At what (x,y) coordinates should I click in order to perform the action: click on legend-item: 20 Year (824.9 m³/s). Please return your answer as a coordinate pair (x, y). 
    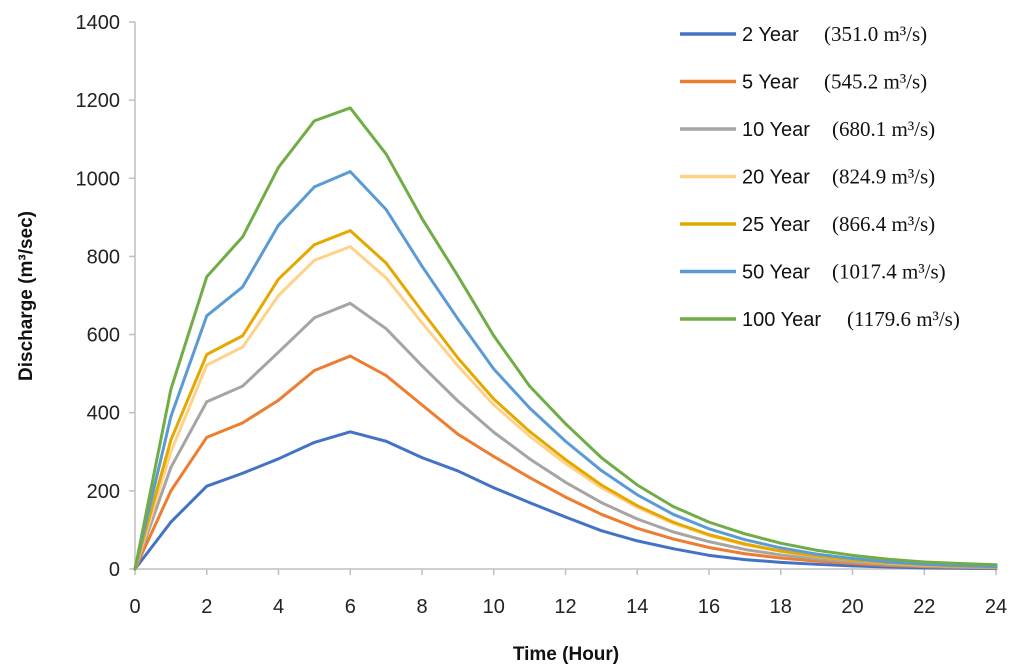
    Looking at the image, I should click on (807, 177).